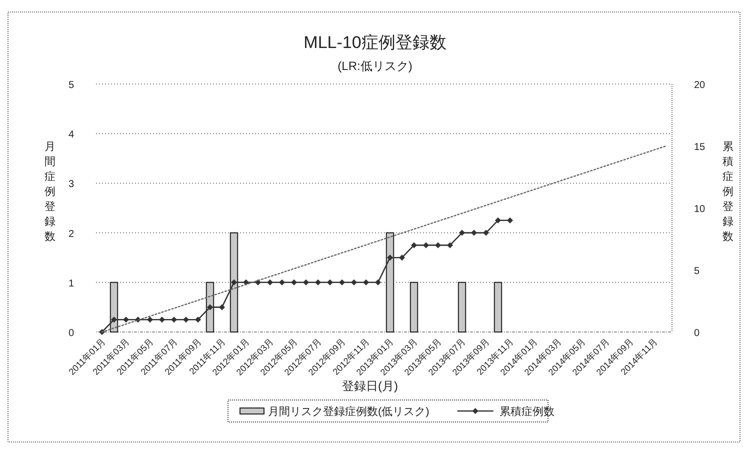 The width and height of the screenshot is (750, 452). I want to click on y2-tick-label: 20, so click(700, 85).